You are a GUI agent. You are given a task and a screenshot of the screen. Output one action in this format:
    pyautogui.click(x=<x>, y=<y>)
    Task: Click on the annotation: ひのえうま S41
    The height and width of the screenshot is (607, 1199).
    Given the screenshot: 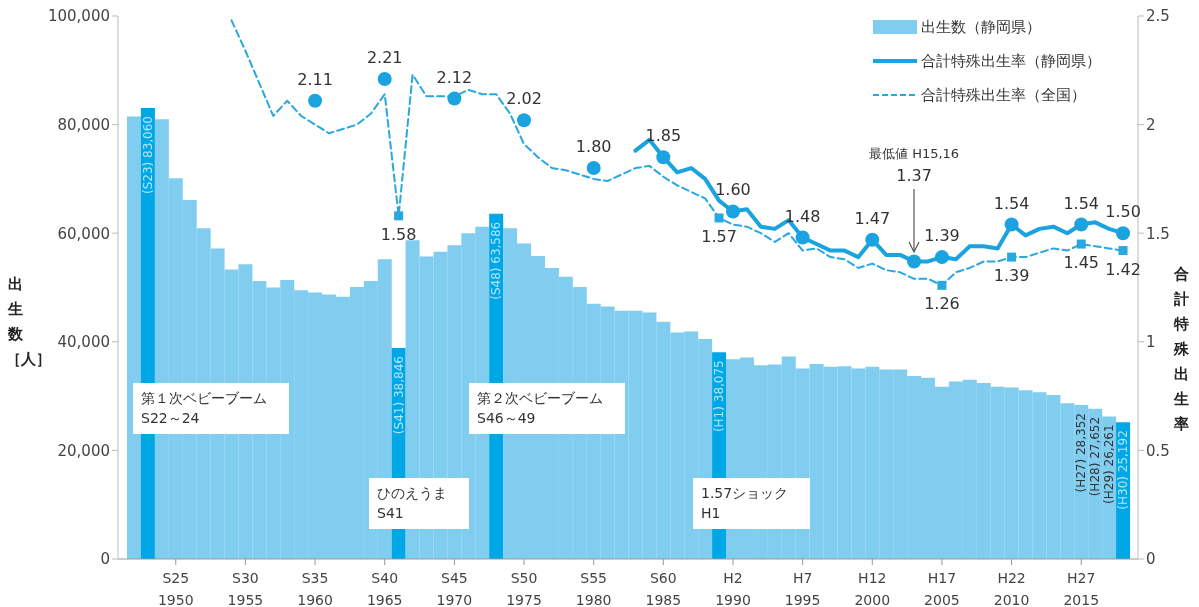 What is the action you would take?
    pyautogui.click(x=419, y=503)
    